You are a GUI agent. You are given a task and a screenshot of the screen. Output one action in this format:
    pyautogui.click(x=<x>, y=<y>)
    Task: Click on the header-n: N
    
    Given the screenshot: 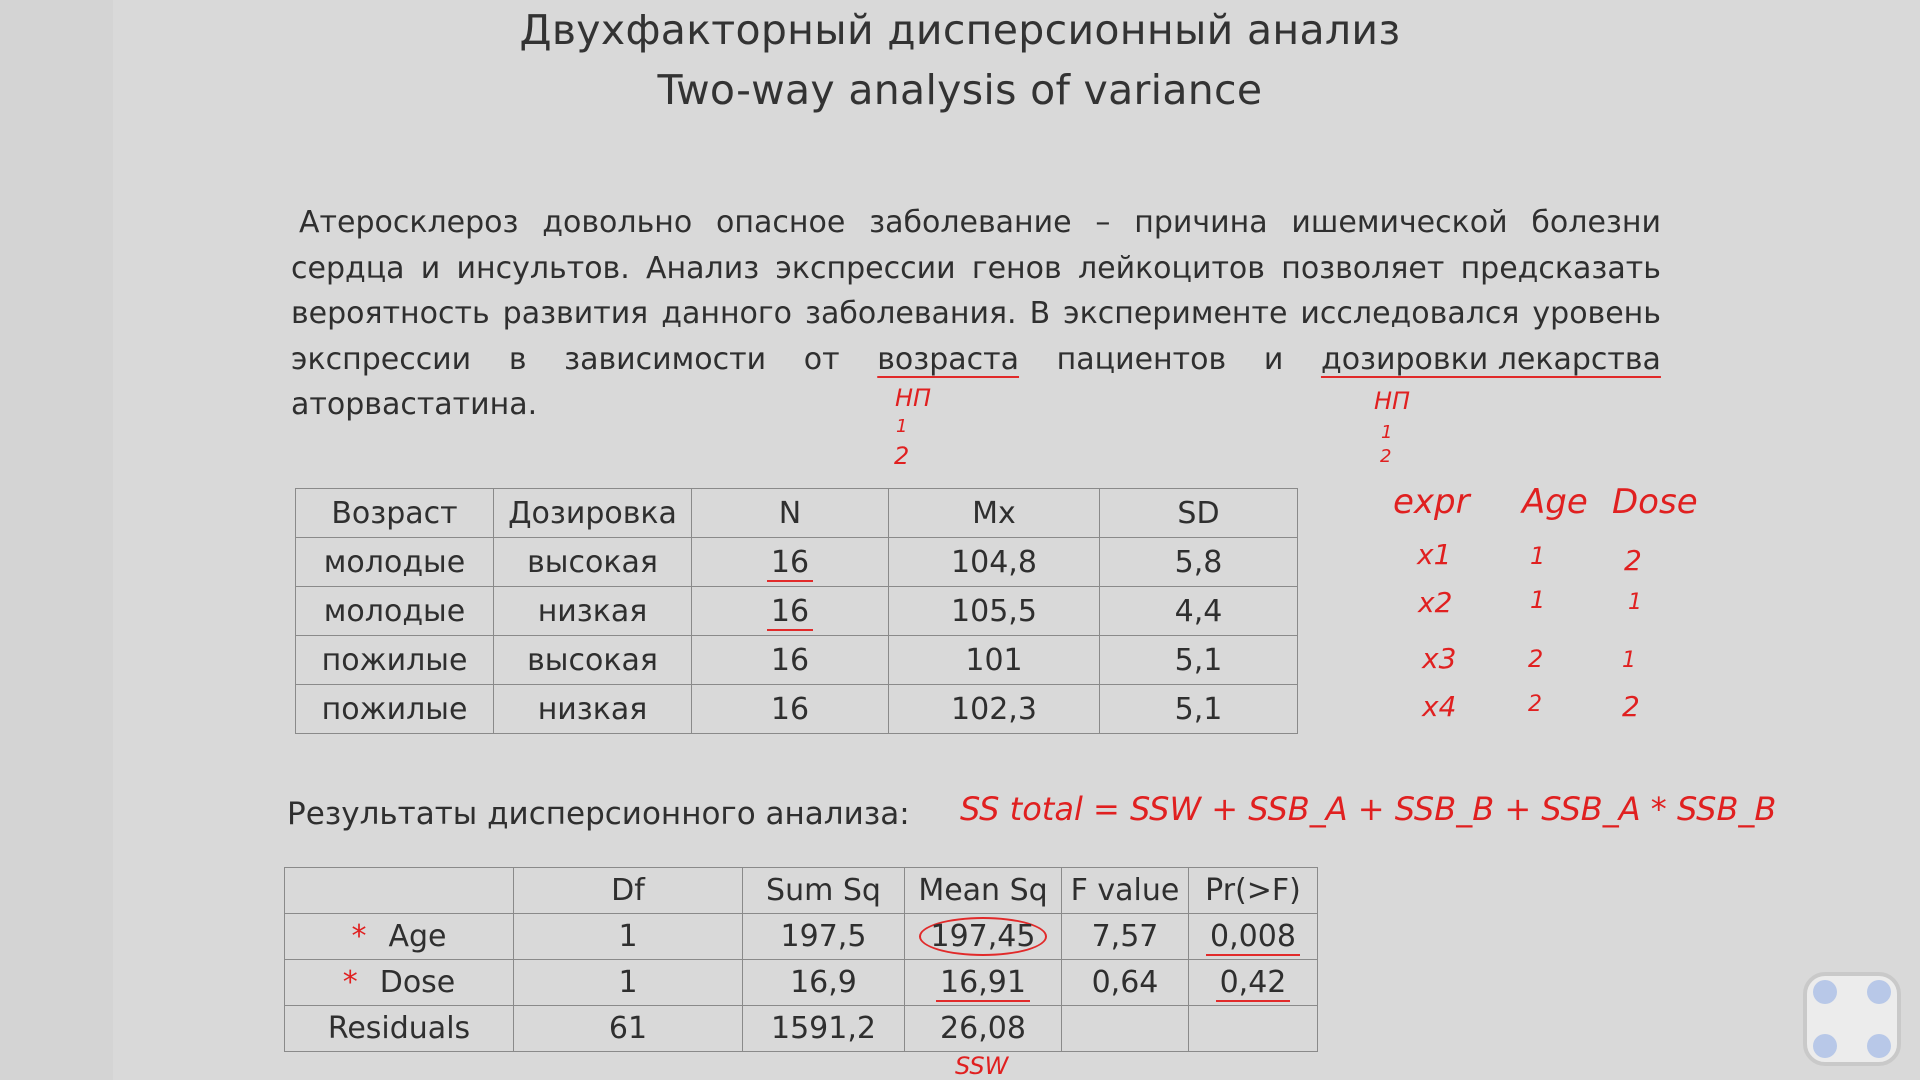 What is the action you would take?
    pyautogui.click(x=790, y=513)
    